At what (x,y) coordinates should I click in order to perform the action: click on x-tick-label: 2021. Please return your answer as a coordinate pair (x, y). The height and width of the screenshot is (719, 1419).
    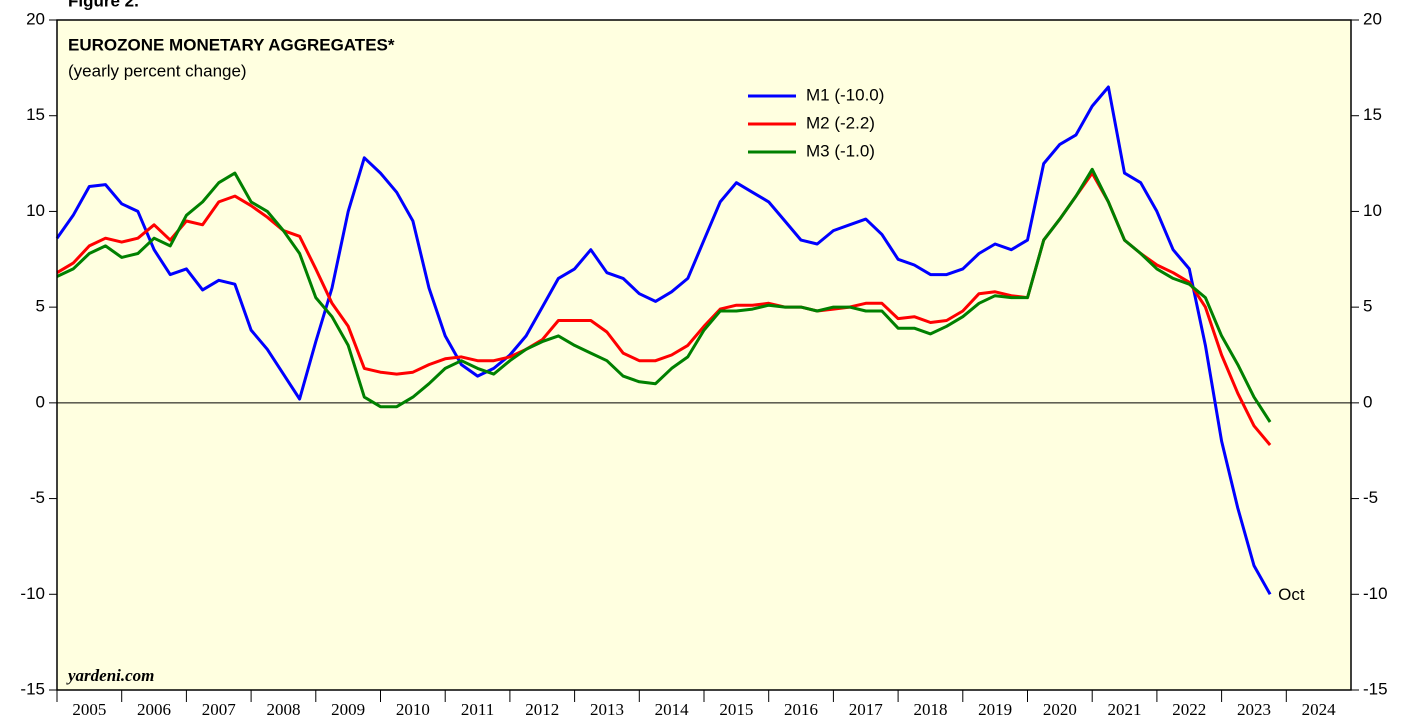
    Looking at the image, I should click on (1125, 709).